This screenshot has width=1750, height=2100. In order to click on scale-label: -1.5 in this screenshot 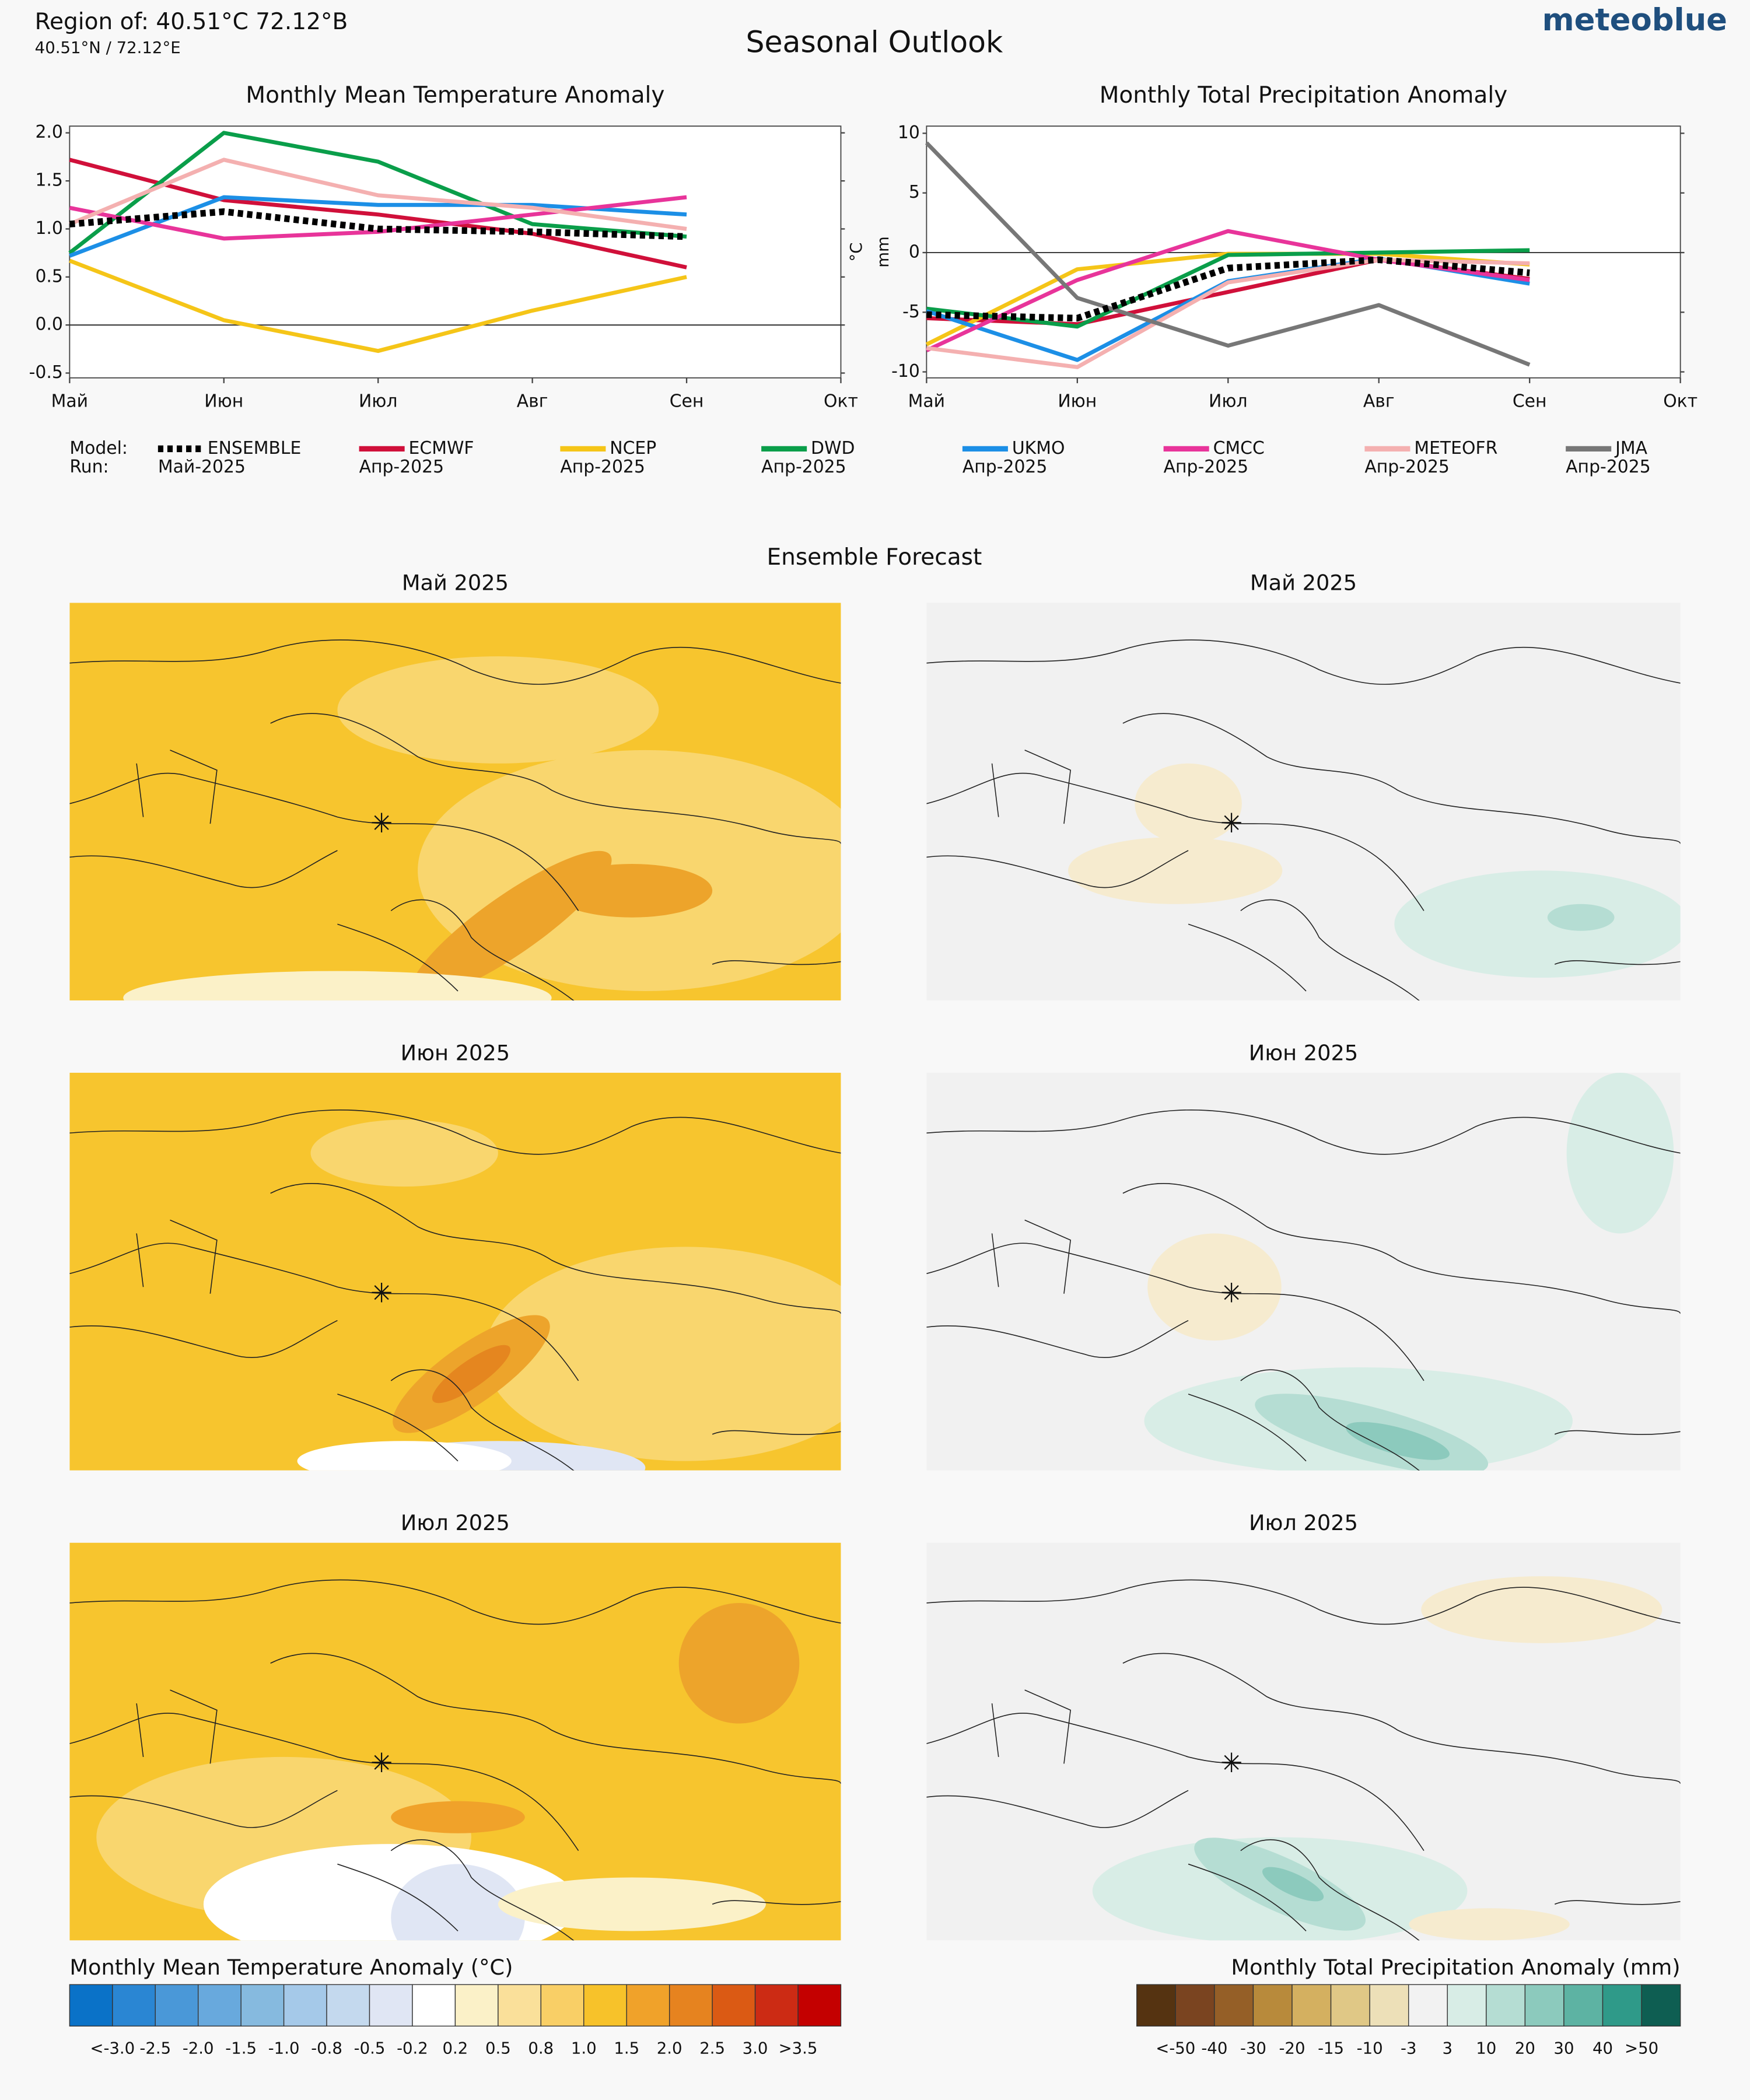, I will do `click(241, 2048)`.